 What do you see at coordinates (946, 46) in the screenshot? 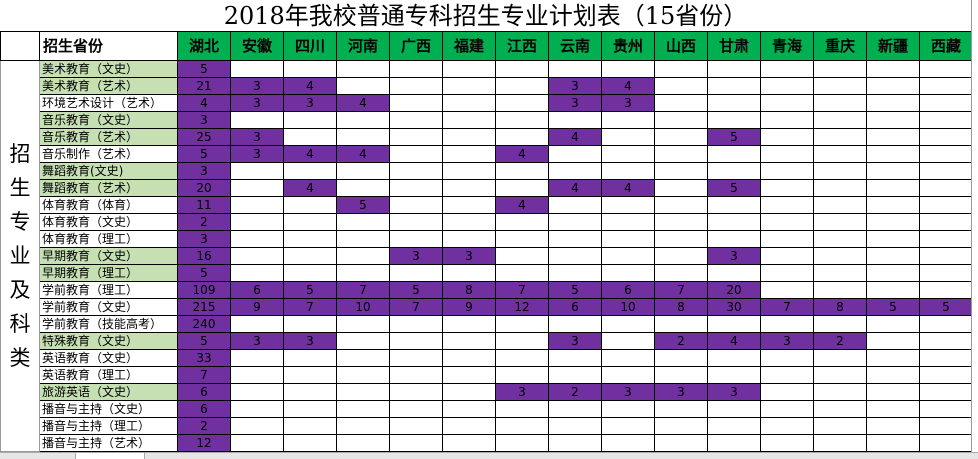
I see `province-header: 西藏` at bounding box center [946, 46].